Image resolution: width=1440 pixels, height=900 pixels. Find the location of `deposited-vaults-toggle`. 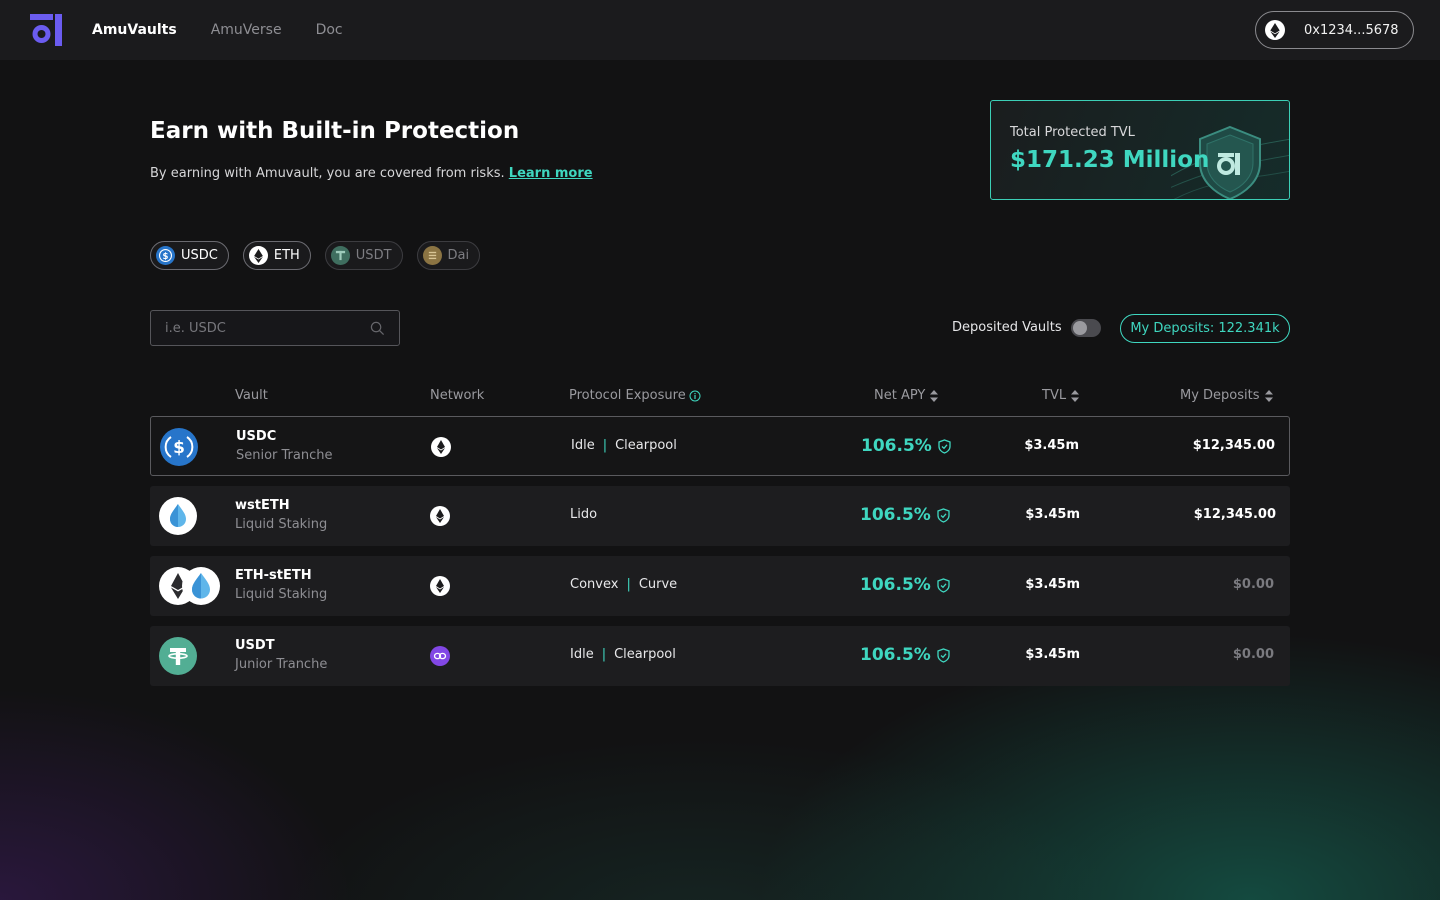

deposited-vaults-toggle is located at coordinates (1086, 328).